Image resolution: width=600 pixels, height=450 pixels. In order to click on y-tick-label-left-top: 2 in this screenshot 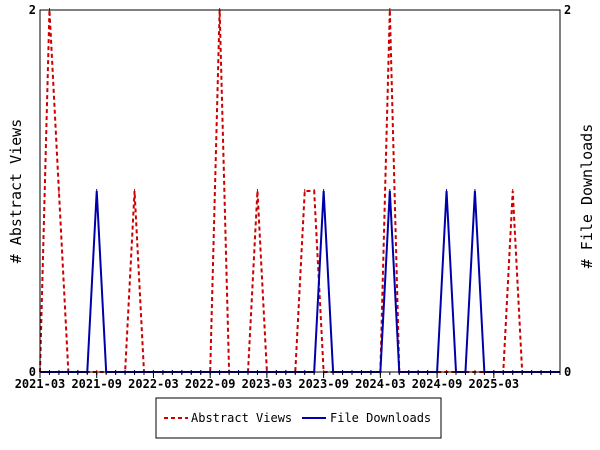, I will do `click(32, 10)`.